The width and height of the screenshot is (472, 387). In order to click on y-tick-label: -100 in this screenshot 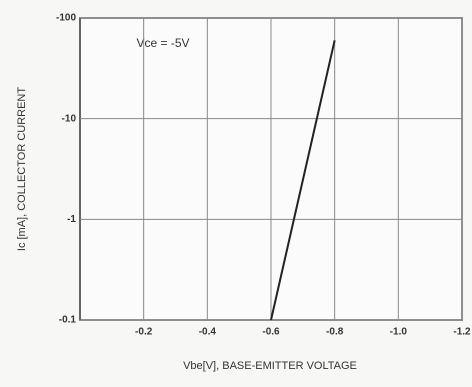, I will do `click(66, 18)`.